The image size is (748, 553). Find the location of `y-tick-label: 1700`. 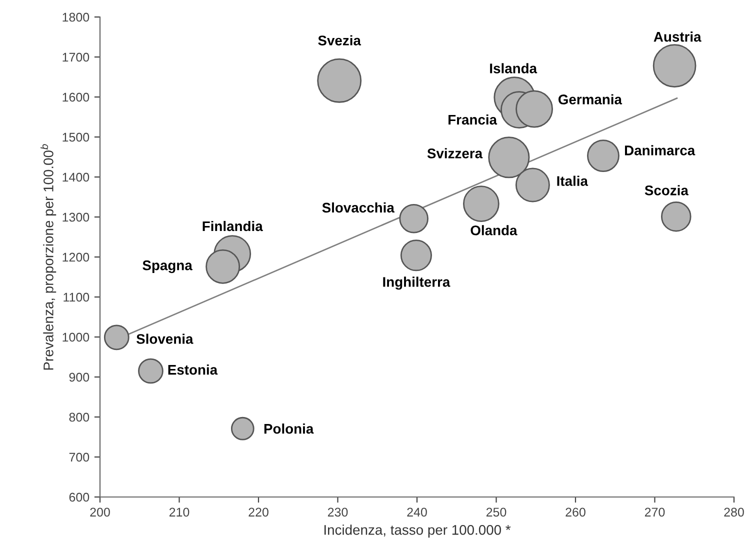

y-tick-label: 1700 is located at coordinates (76, 57).